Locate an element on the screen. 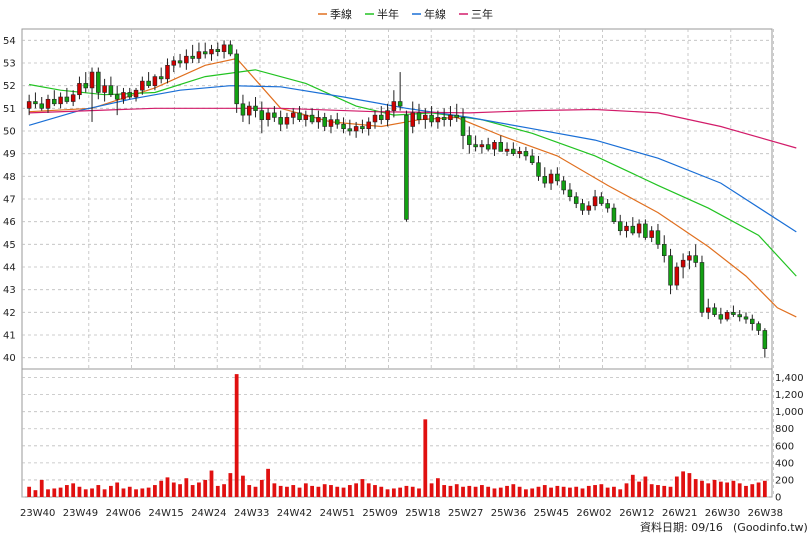  price-tick-label: 42 is located at coordinates (9, 313).